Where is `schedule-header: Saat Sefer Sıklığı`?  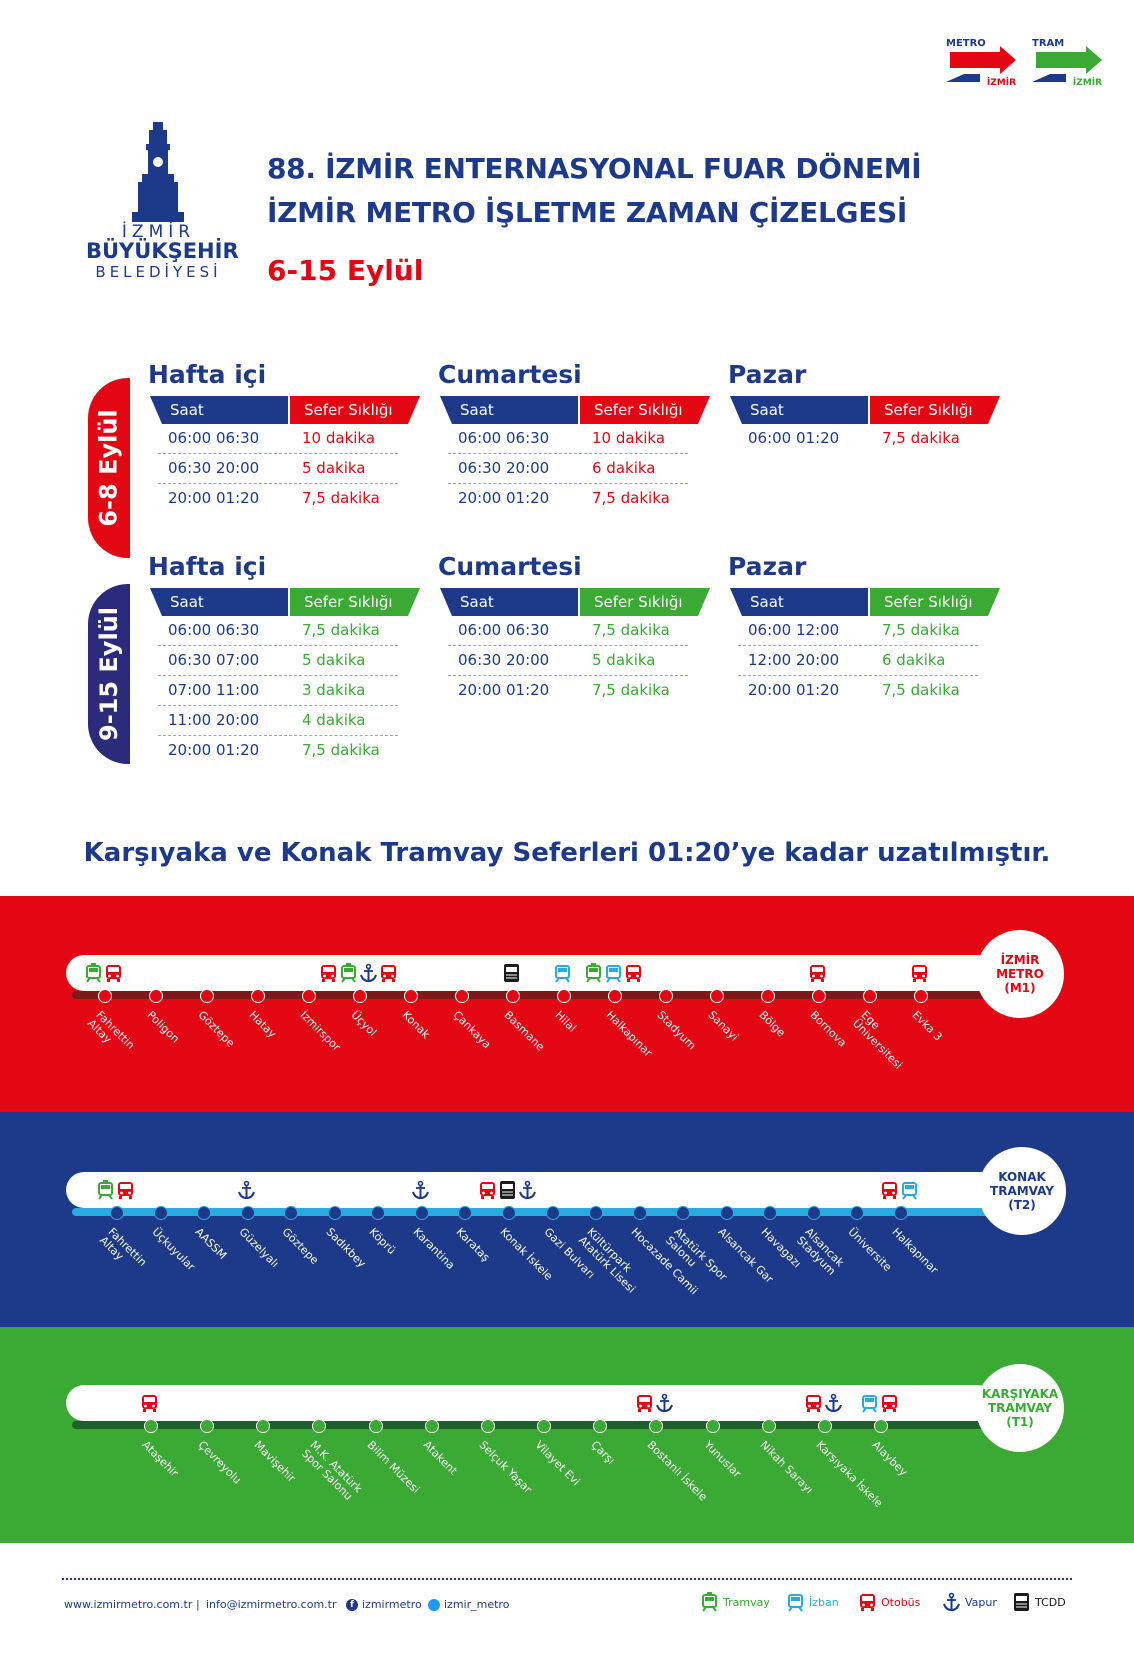 schedule-header: Saat Sefer Sıklığı is located at coordinates (283, 410).